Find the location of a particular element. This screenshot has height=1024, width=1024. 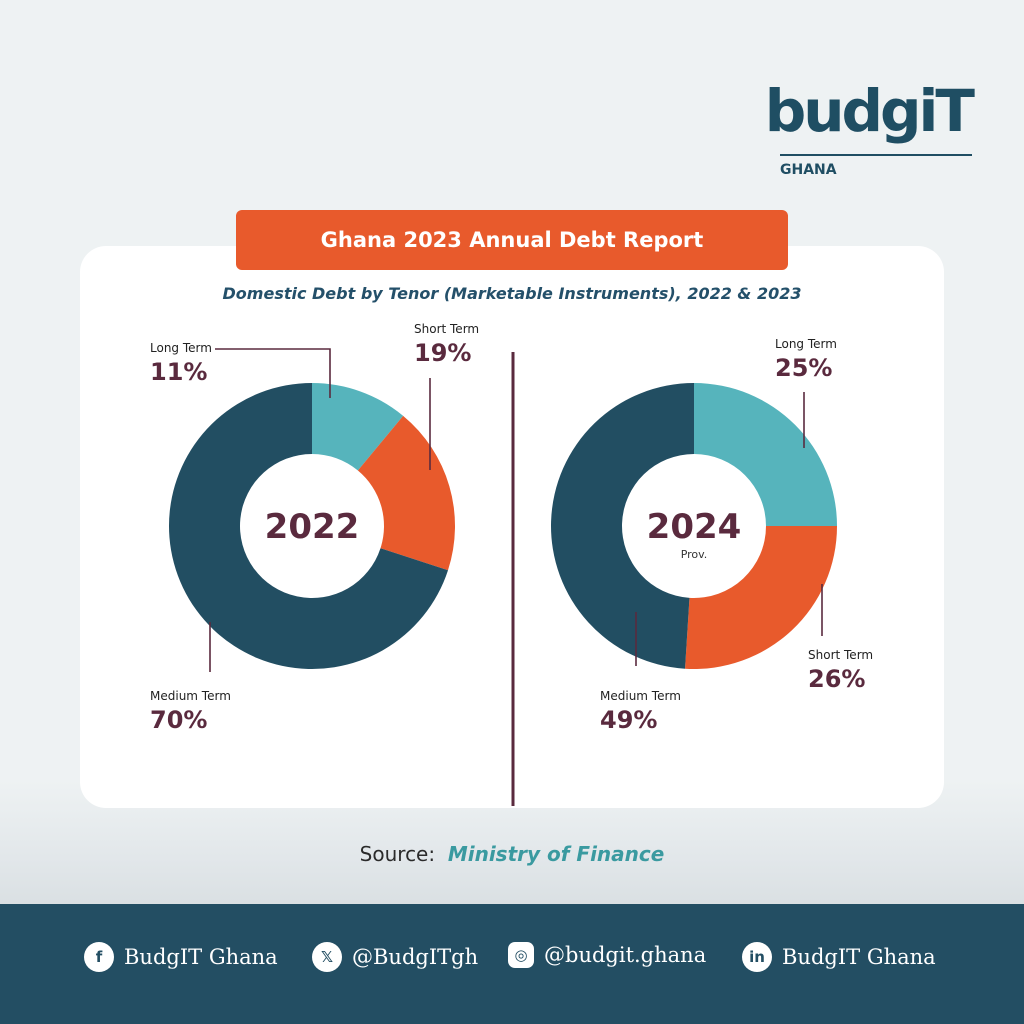

social-instagram: ◎ @budgit.ghana is located at coordinates (607, 955).